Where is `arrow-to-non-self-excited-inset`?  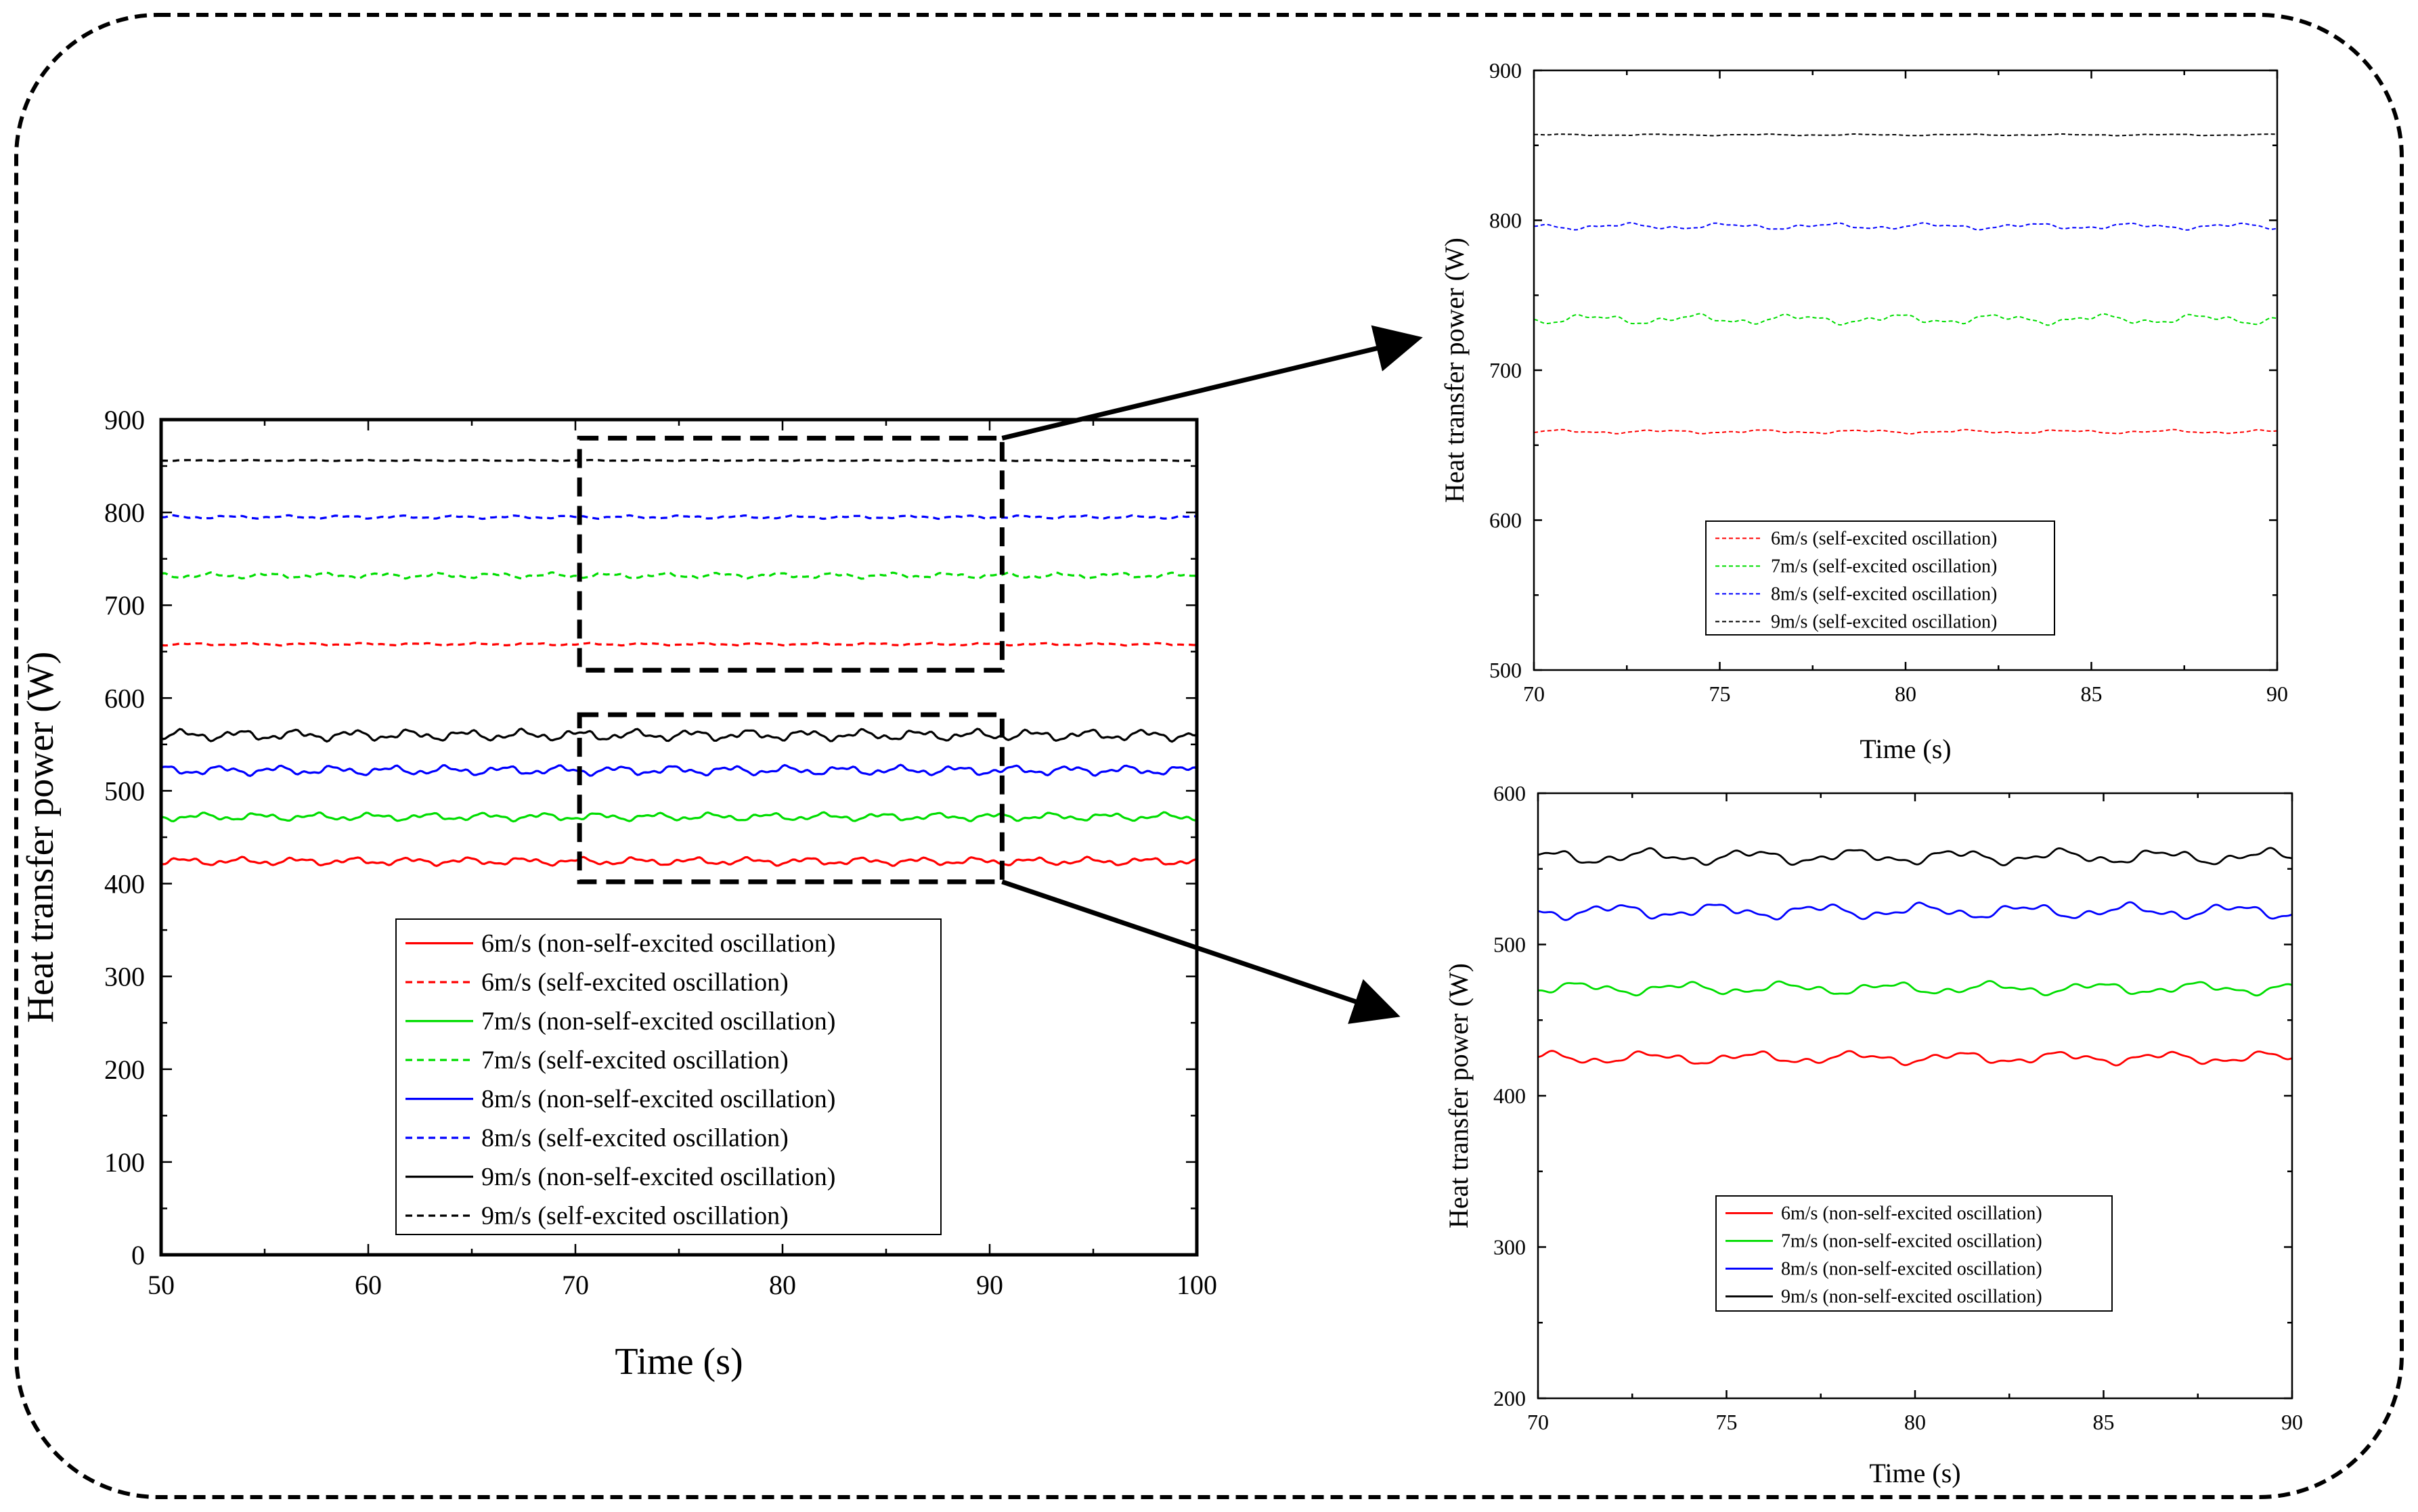 arrow-to-non-self-excited-inset is located at coordinates (1201, 951).